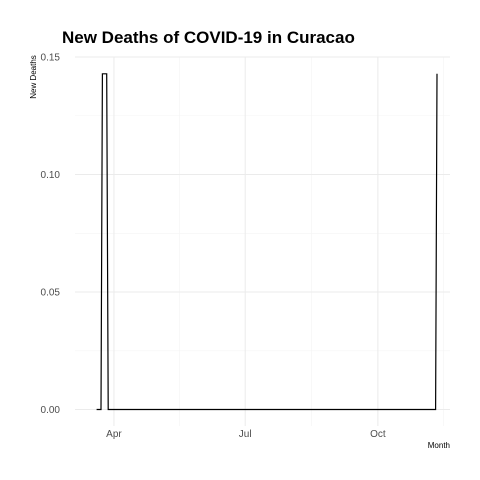 This screenshot has width=480, height=480. Describe the element at coordinates (208, 37) in the screenshot. I see `chart-title: New Deaths of COVID-19 in Curacao` at that location.